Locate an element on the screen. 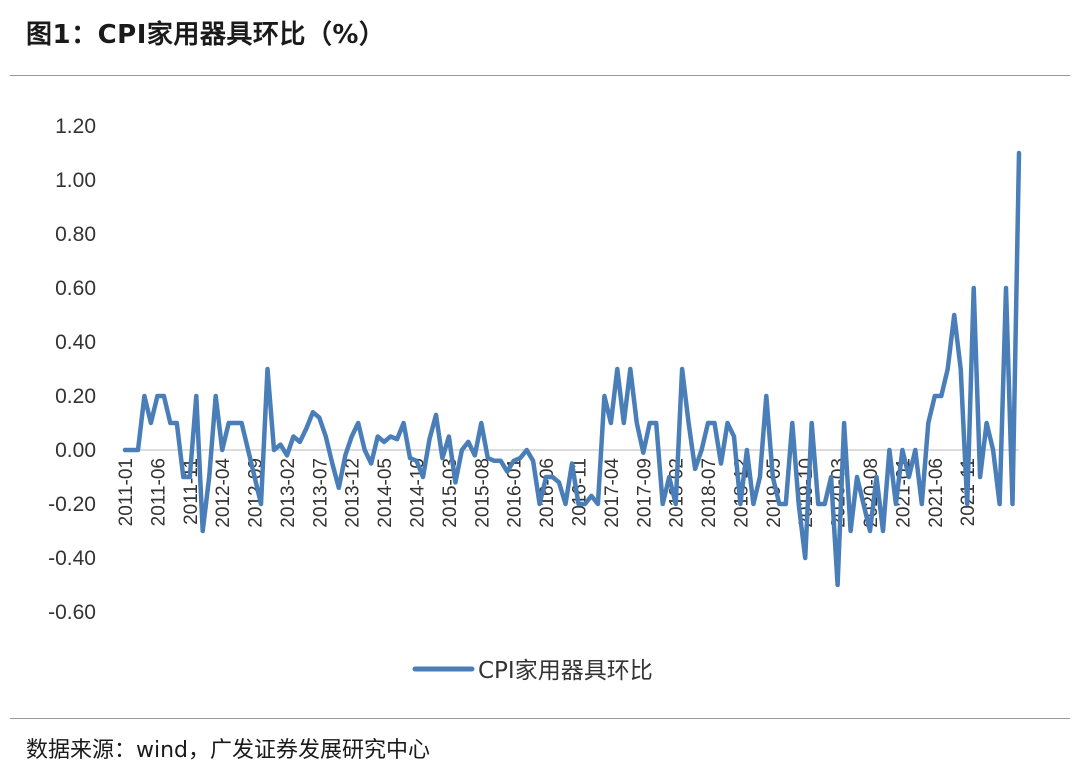 Image resolution: width=1080 pixels, height=782 pixels. x-tick-label: 2013-07 is located at coordinates (320, 493).